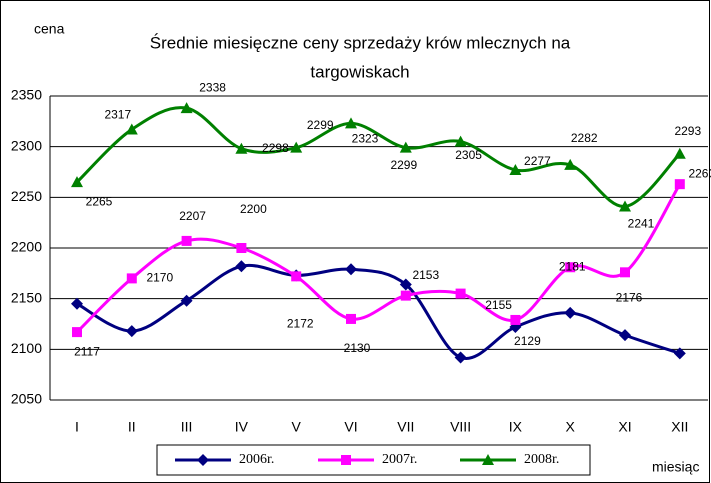 The height and width of the screenshot is (483, 711). Describe the element at coordinates (468, 155) in the screenshot. I see `data-label: 2305` at that location.